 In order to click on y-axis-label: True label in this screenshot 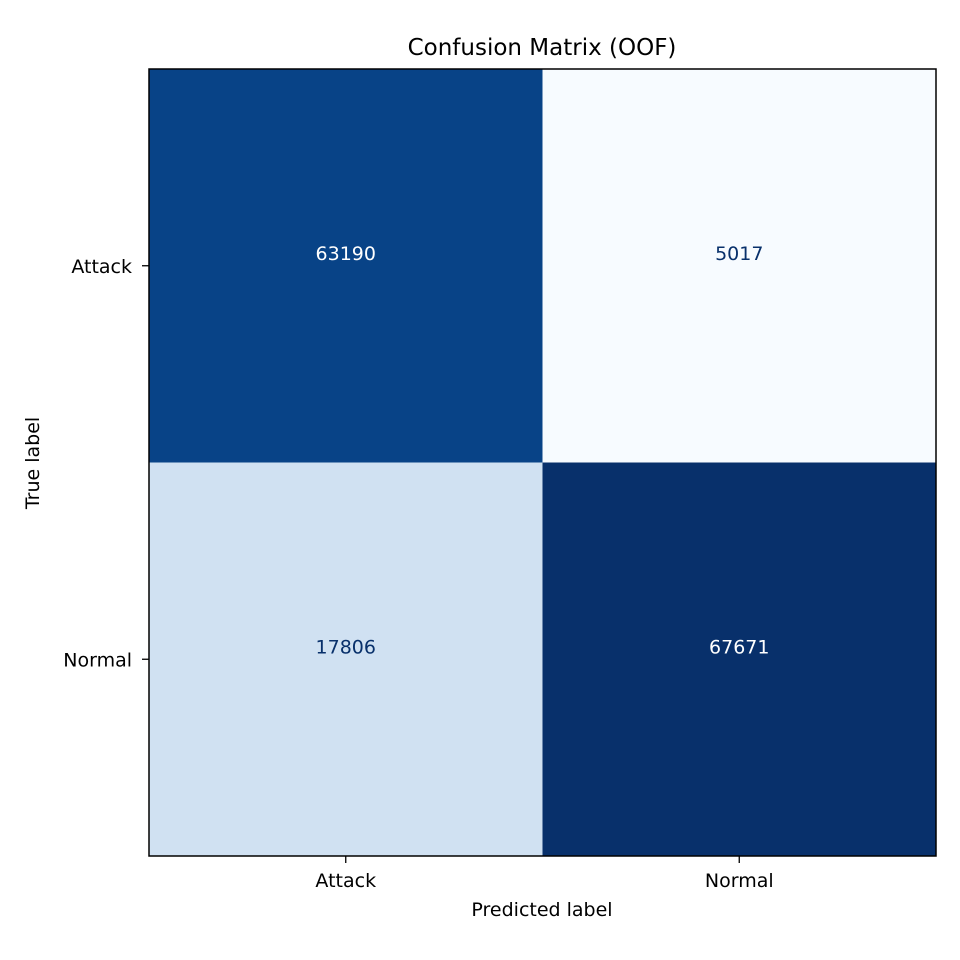, I will do `click(33, 463)`.